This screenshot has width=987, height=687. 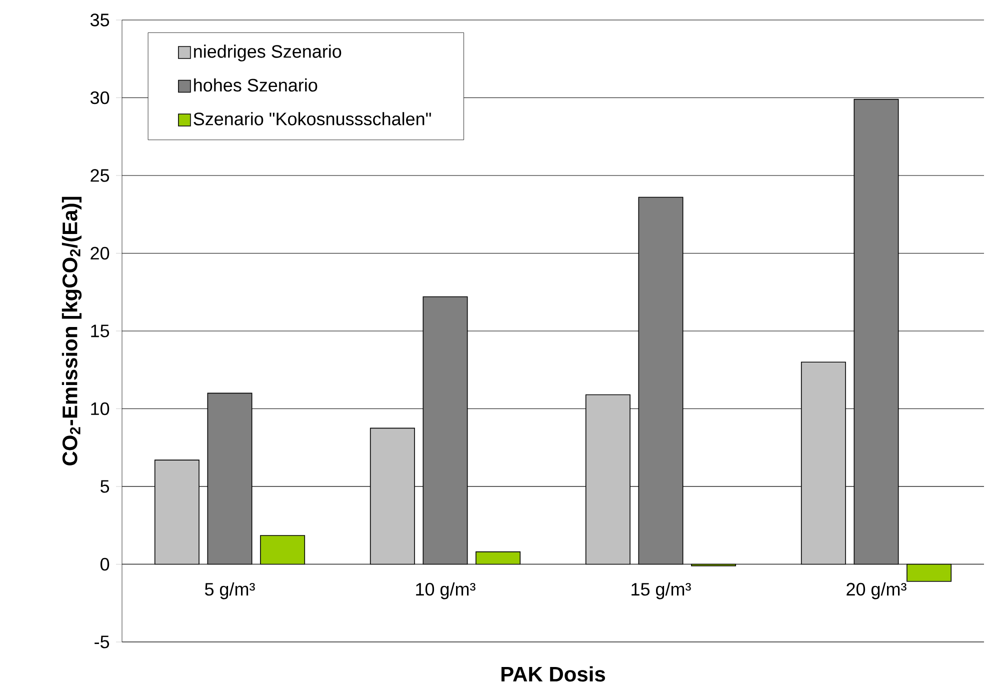 What do you see at coordinates (256, 85) in the screenshot?
I see `legend-label: hohes Szenario` at bounding box center [256, 85].